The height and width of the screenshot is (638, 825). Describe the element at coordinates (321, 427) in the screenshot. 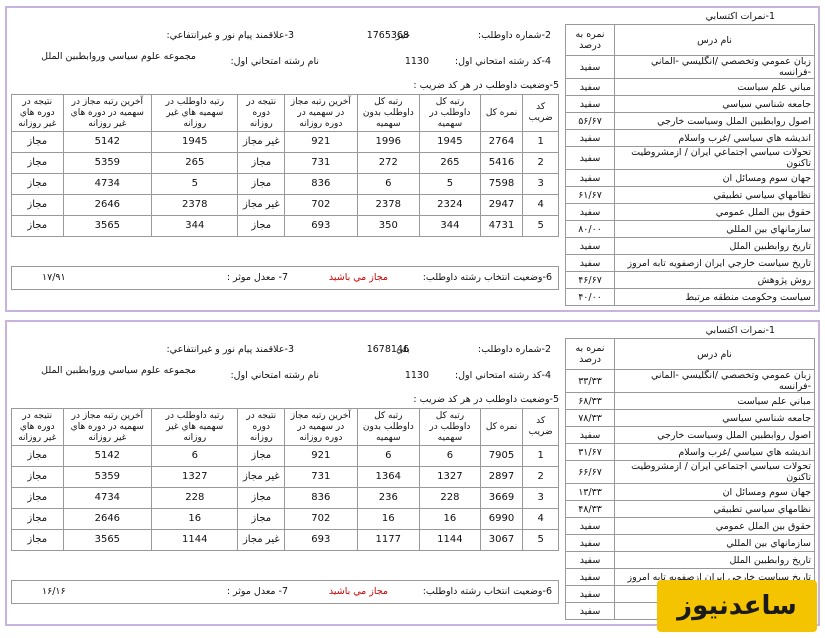

I see `header-cell: آخرين رتبه مجاز در سهميه در دوره روزانه` at that location.